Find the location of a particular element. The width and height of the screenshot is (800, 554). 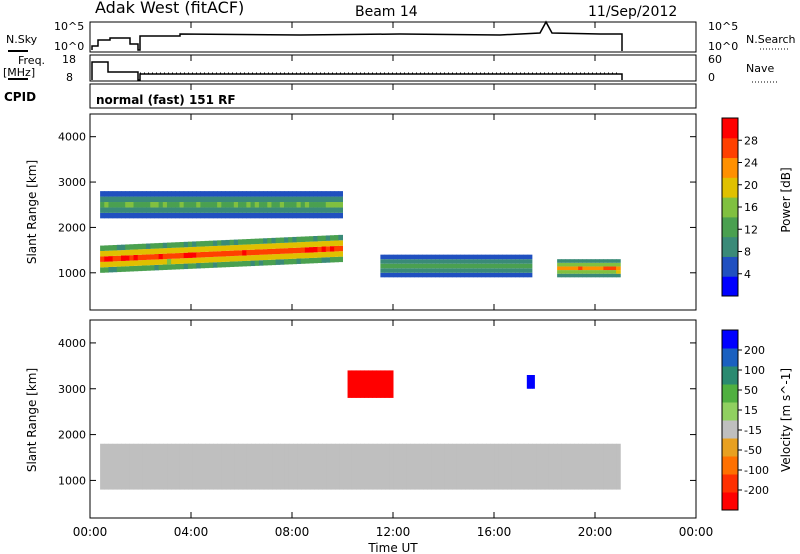

power-ytick-label: 2000 is located at coordinates (72, 227).